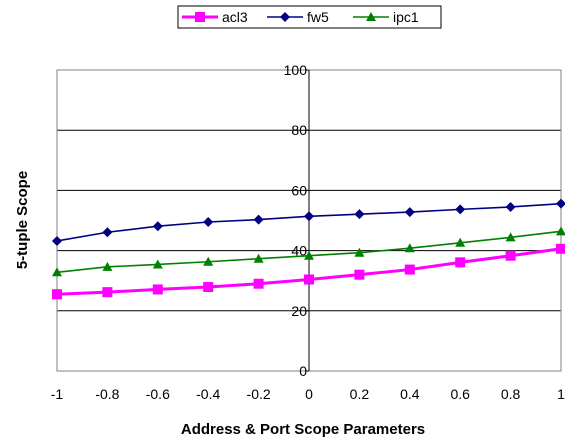  What do you see at coordinates (303, 371) in the screenshot?
I see `y-tick-label: 0` at bounding box center [303, 371].